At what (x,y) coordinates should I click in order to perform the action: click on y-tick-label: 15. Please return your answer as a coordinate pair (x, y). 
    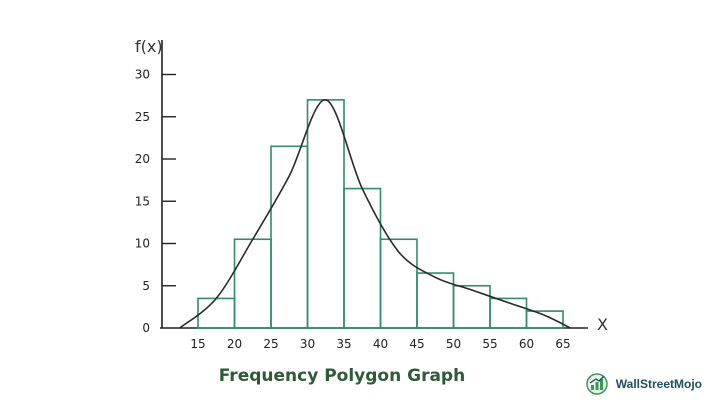
    Looking at the image, I should click on (142, 201).